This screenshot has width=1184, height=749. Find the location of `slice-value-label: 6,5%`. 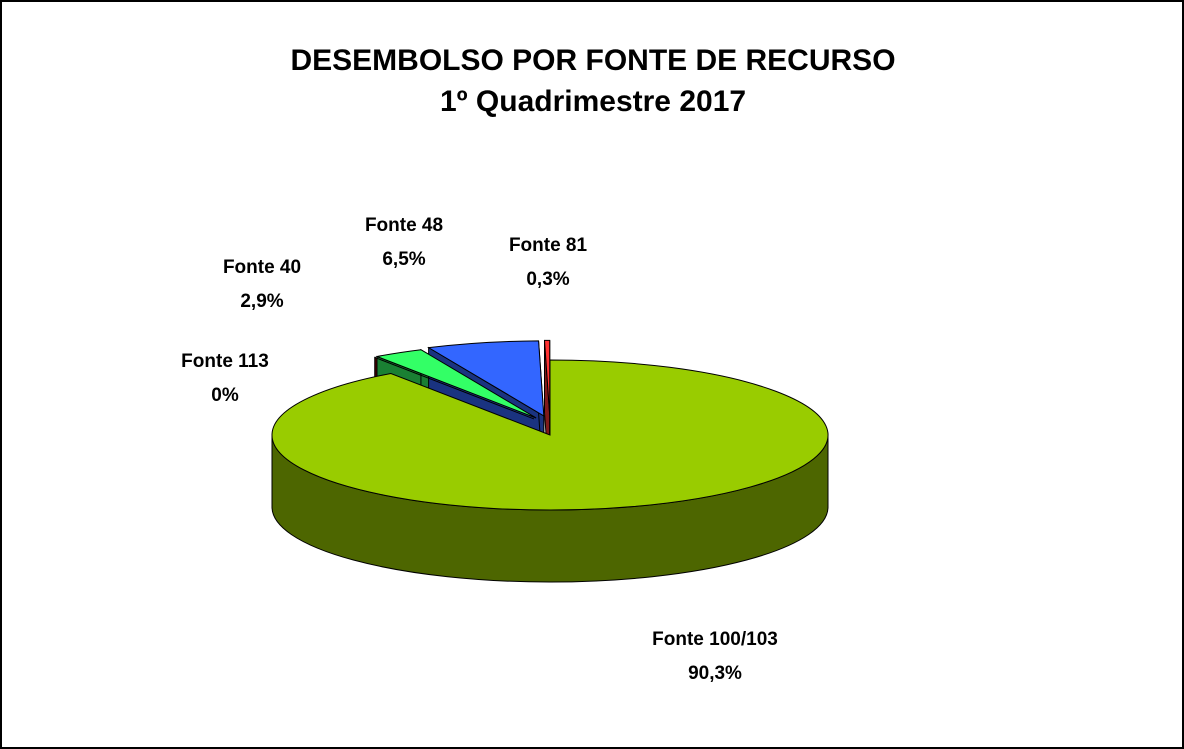

slice-value-label: 6,5% is located at coordinates (403, 259).